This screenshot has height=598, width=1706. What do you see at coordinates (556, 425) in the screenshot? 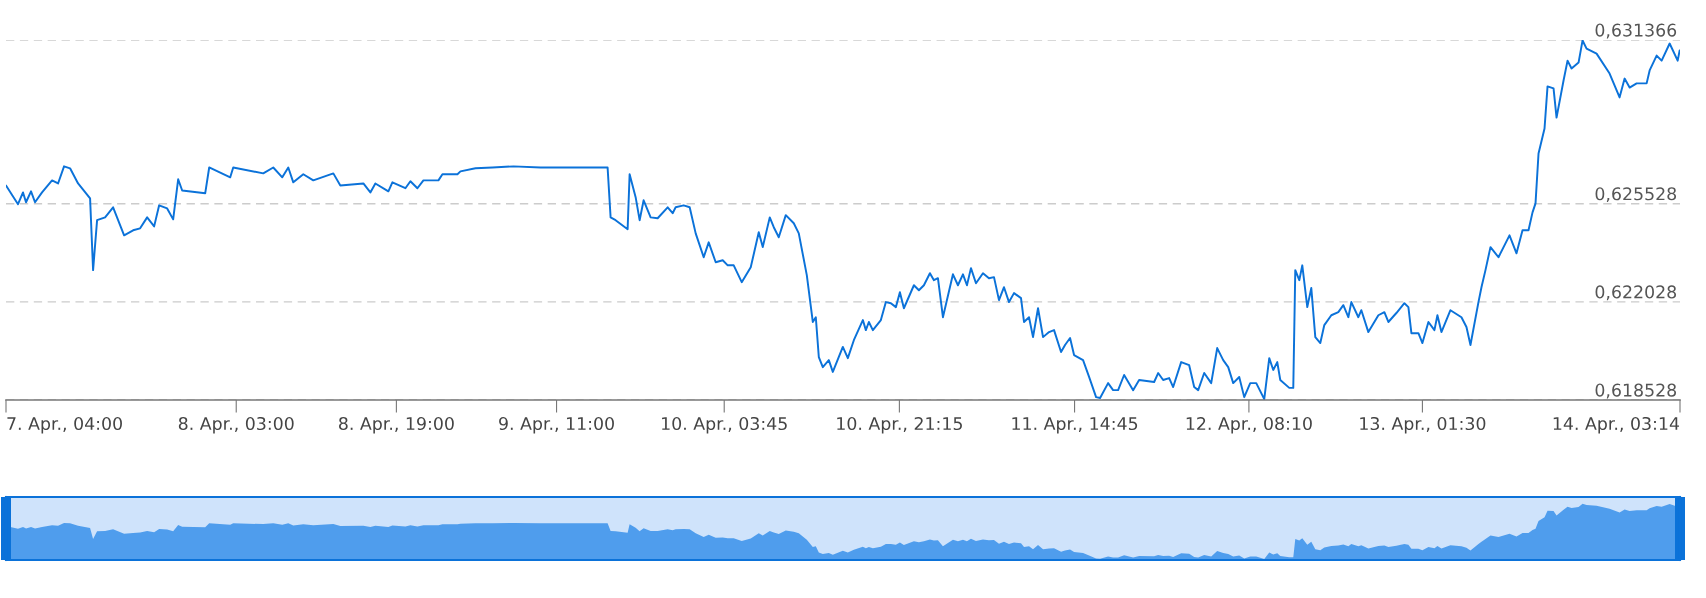
I see `x-tick-label: 9. Apr., 11:00` at bounding box center [556, 425].